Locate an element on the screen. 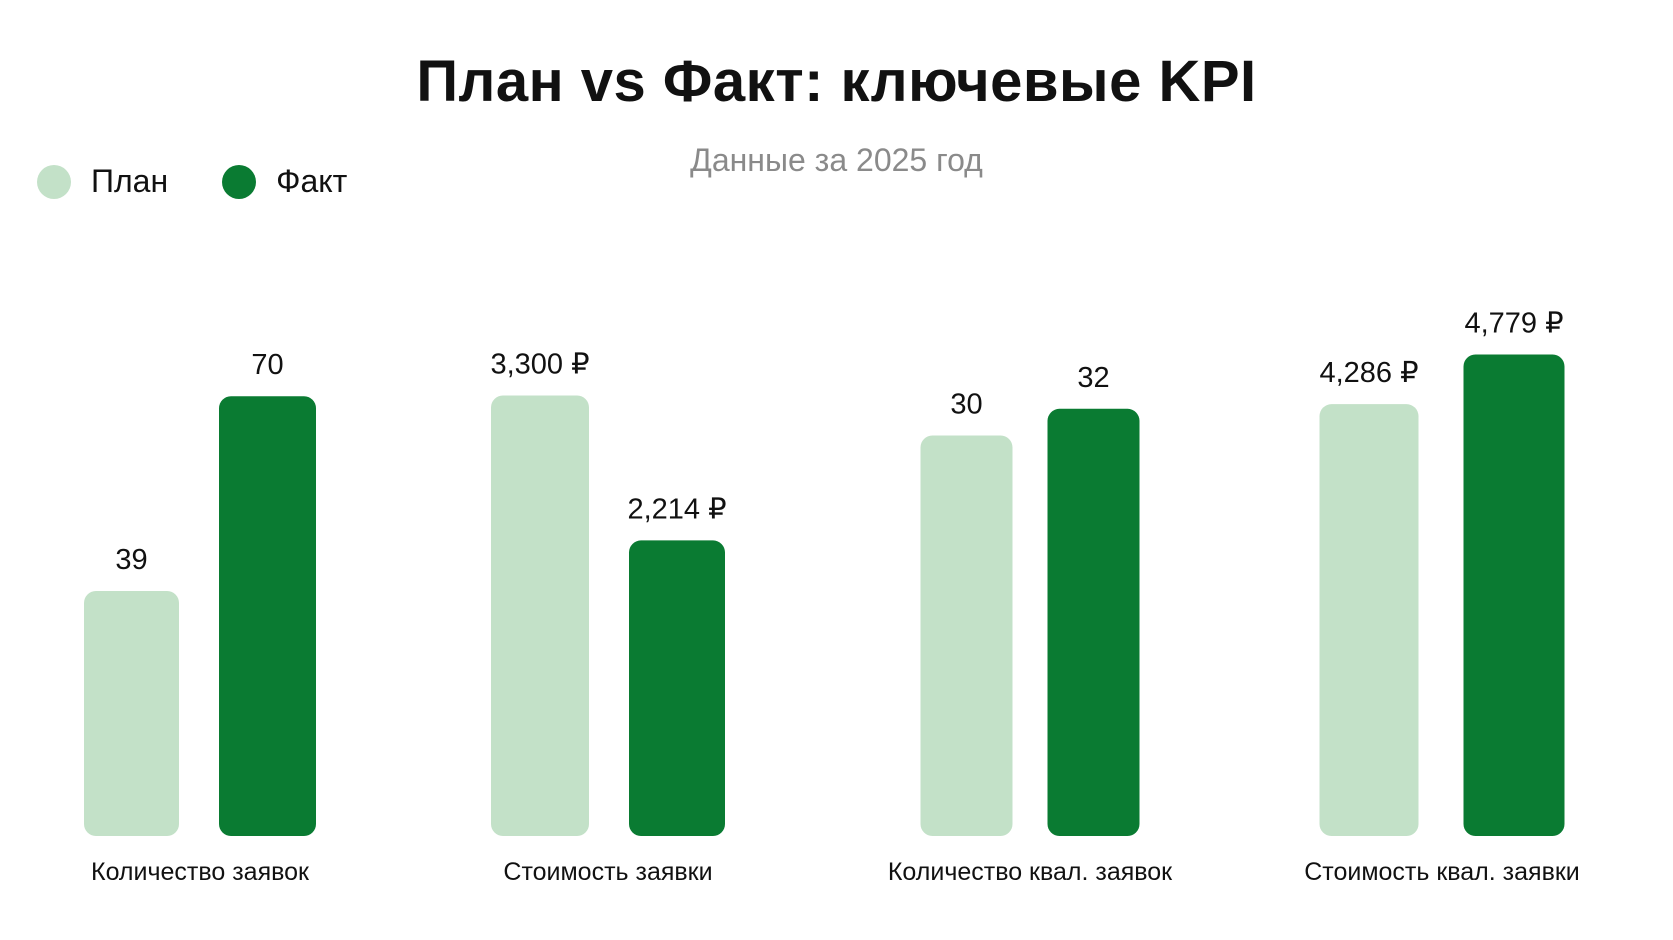  legend-item-fact: Факт is located at coordinates (284, 181).